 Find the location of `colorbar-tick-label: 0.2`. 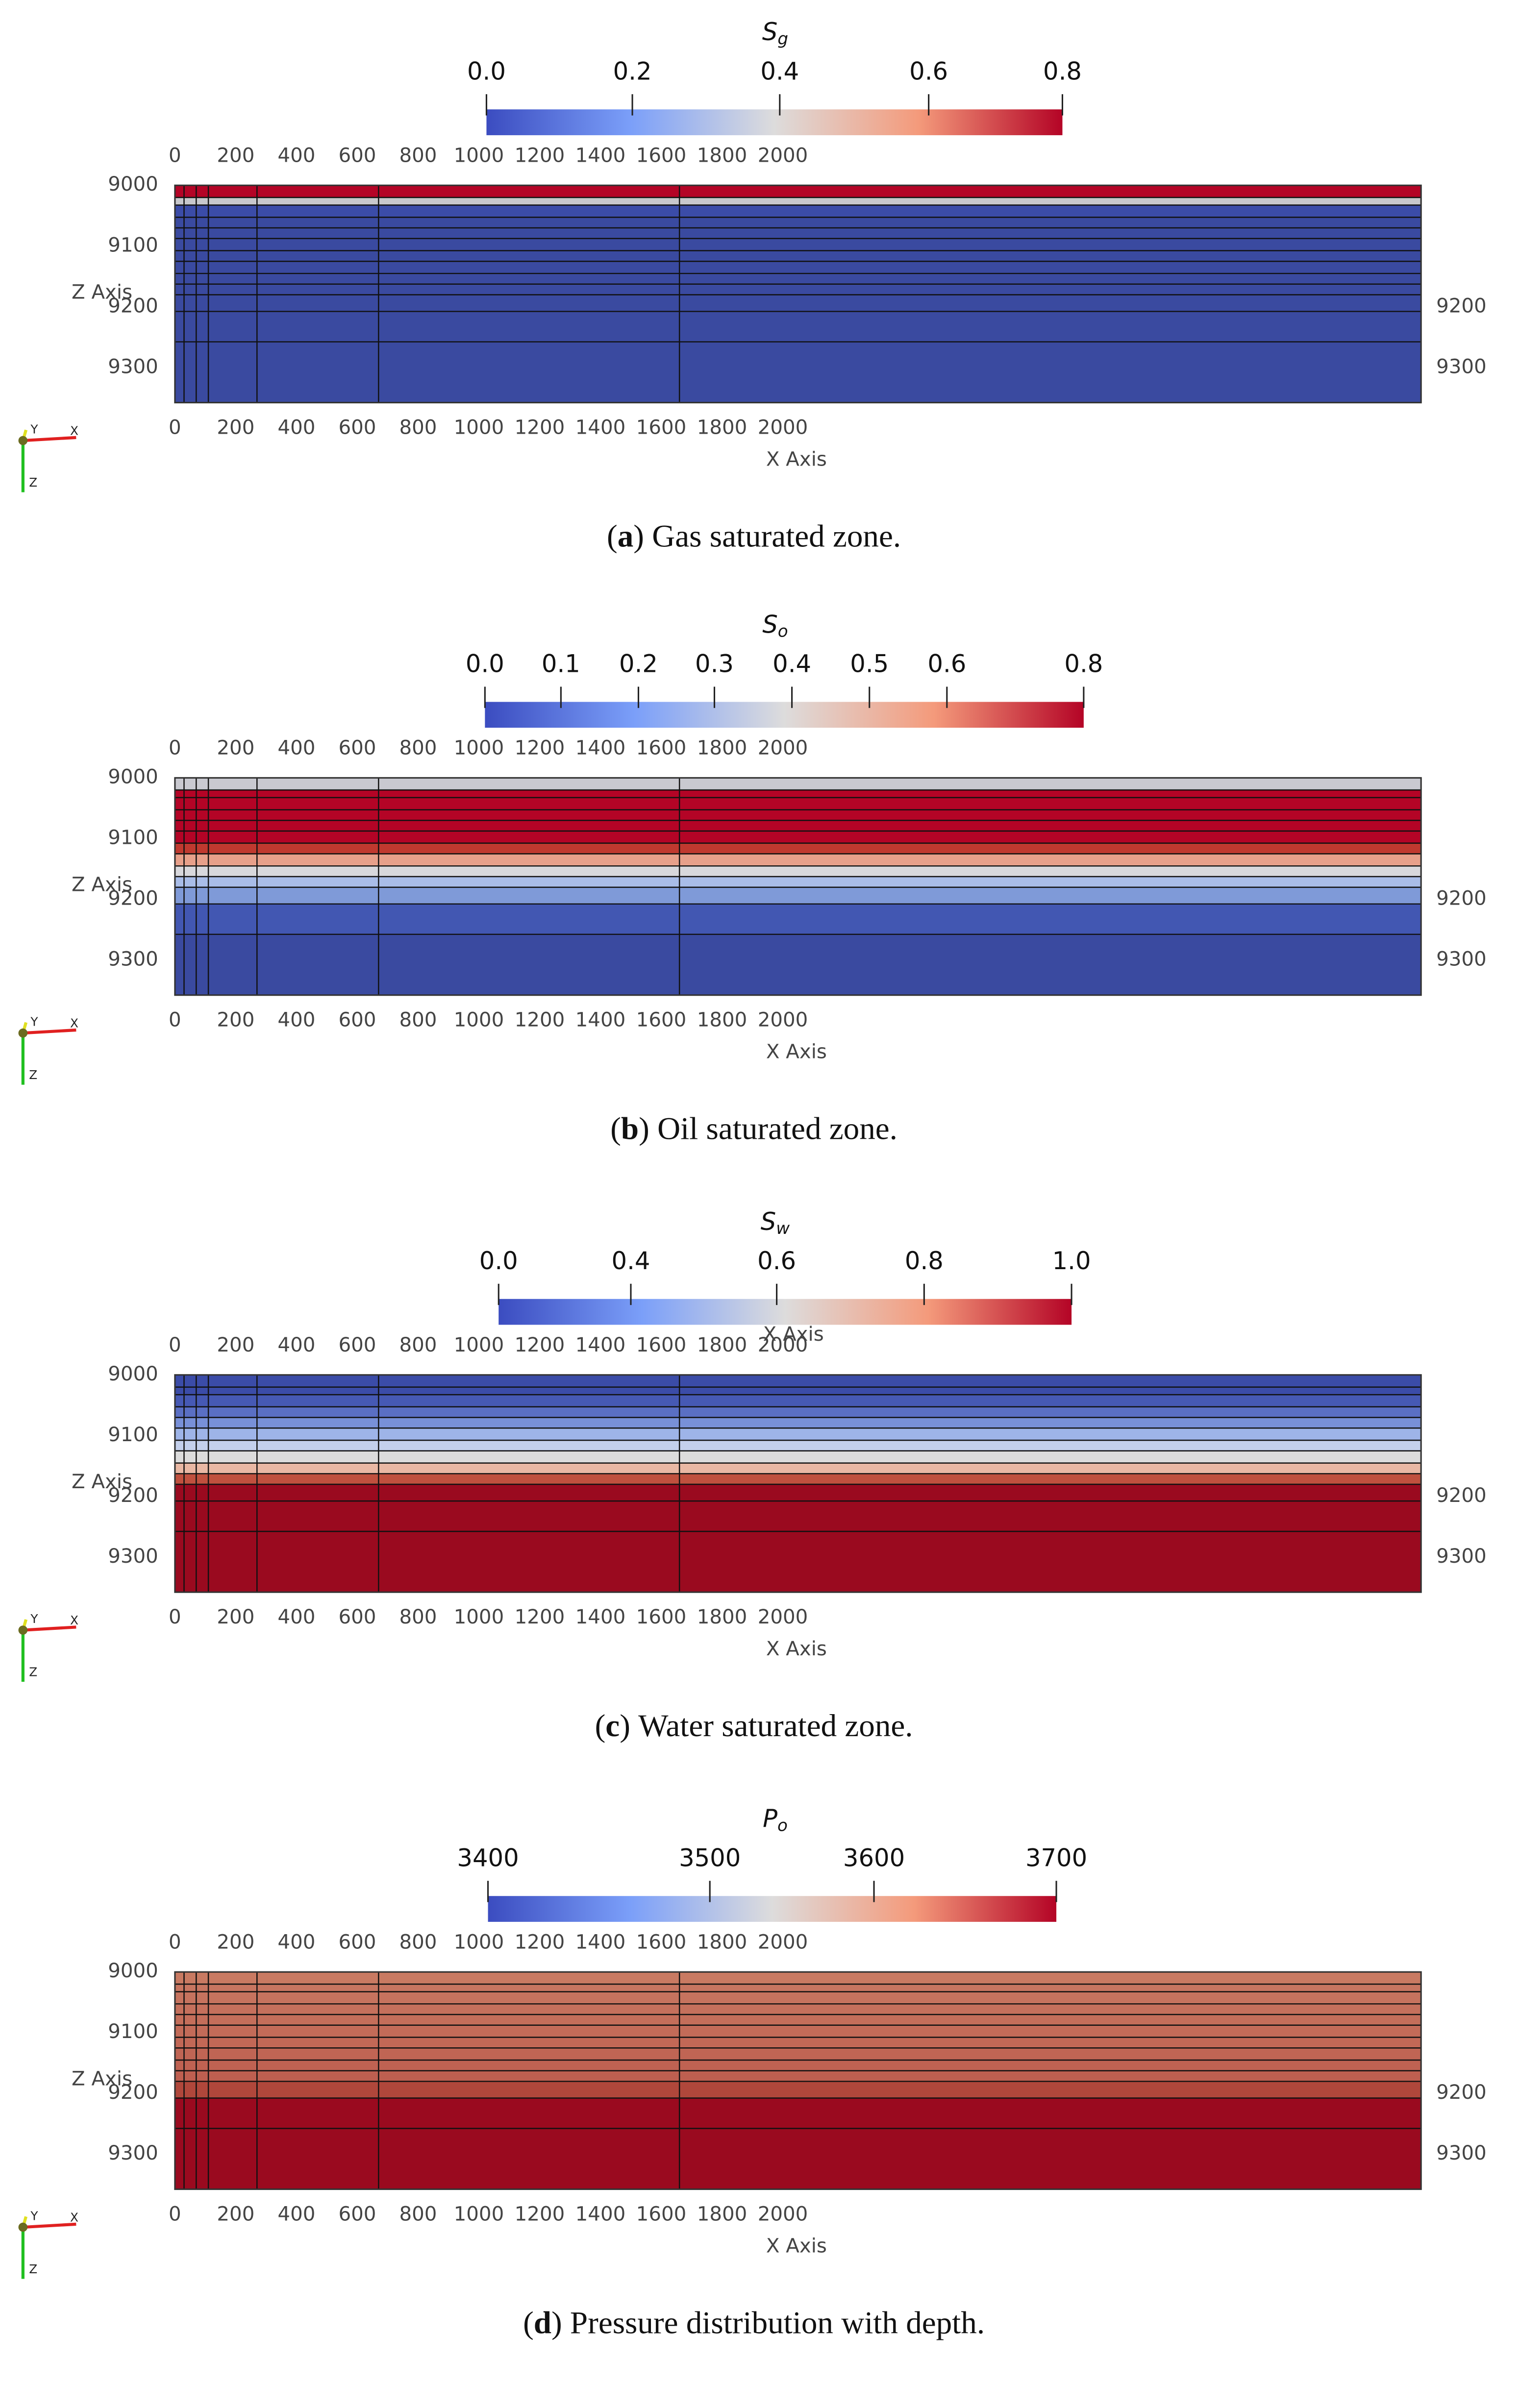

colorbar-tick-label: 0.2 is located at coordinates (632, 71).